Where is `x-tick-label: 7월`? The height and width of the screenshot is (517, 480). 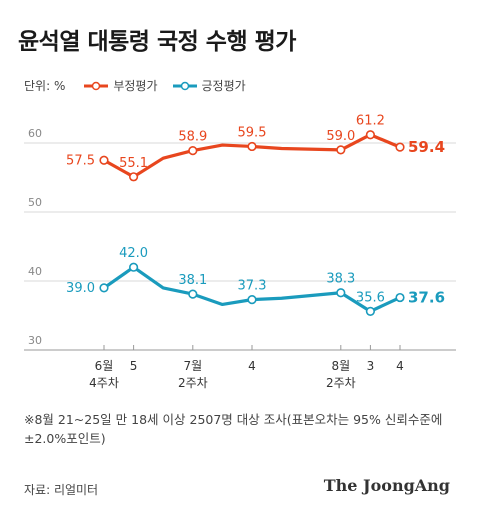
x-tick-label: 7월 is located at coordinates (192, 366).